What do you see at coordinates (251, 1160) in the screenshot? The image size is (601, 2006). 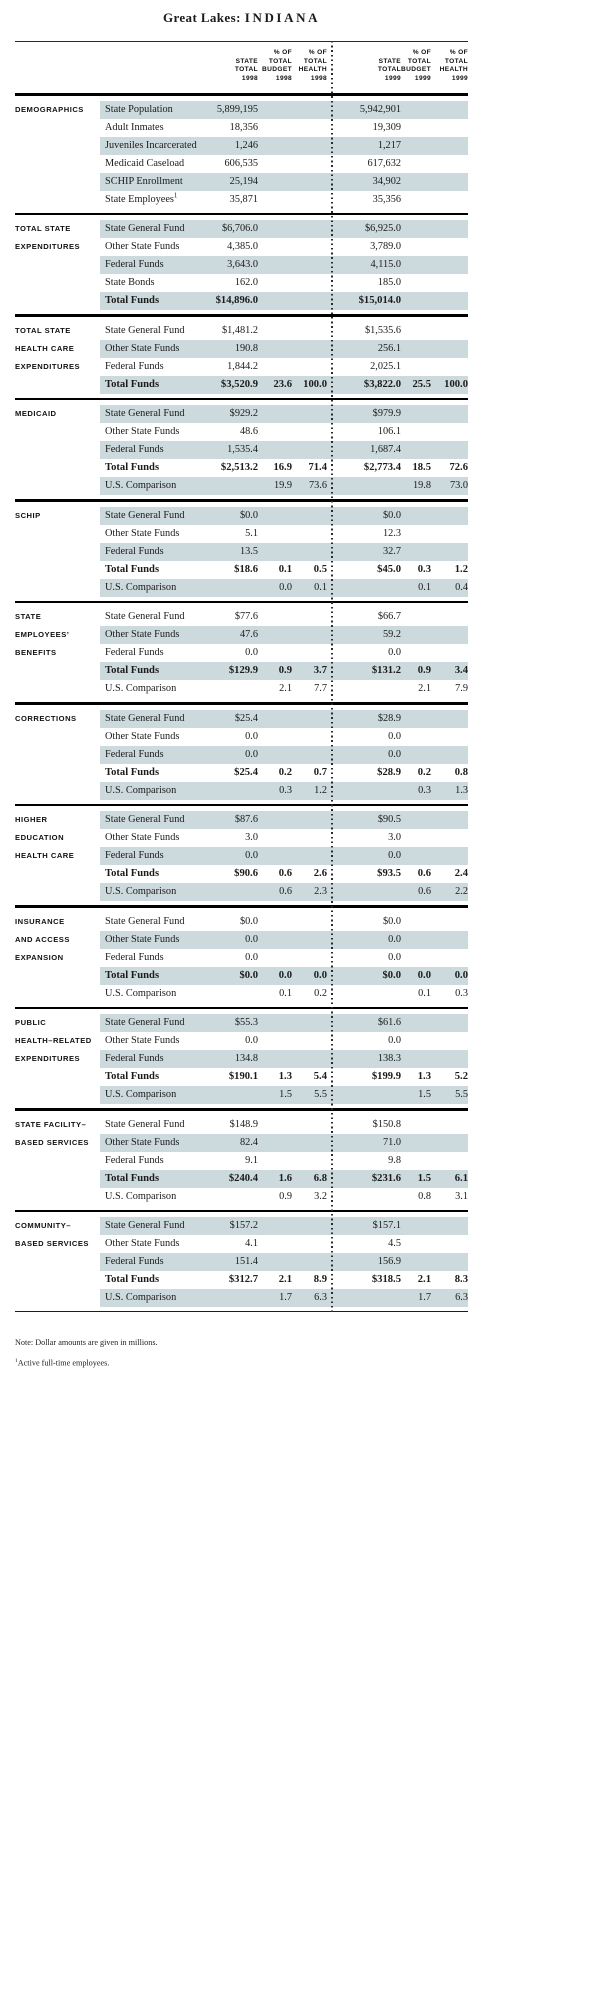 I see `value-state-total-1998: 9.1` at bounding box center [251, 1160].